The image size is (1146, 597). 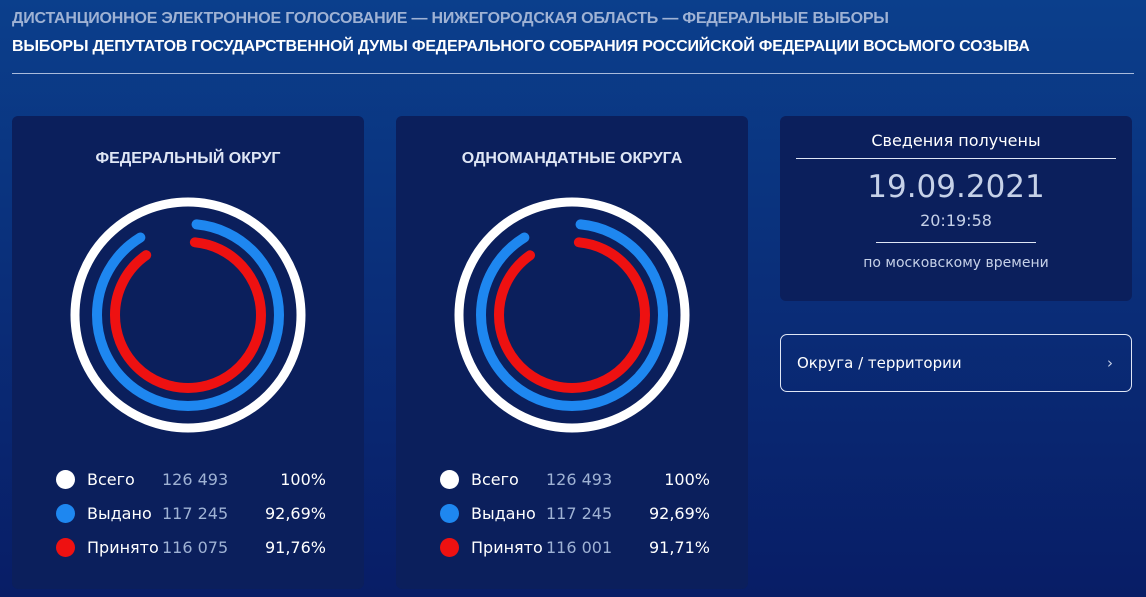 I want to click on districts-button: Округа / территории ›, so click(x=956, y=363).